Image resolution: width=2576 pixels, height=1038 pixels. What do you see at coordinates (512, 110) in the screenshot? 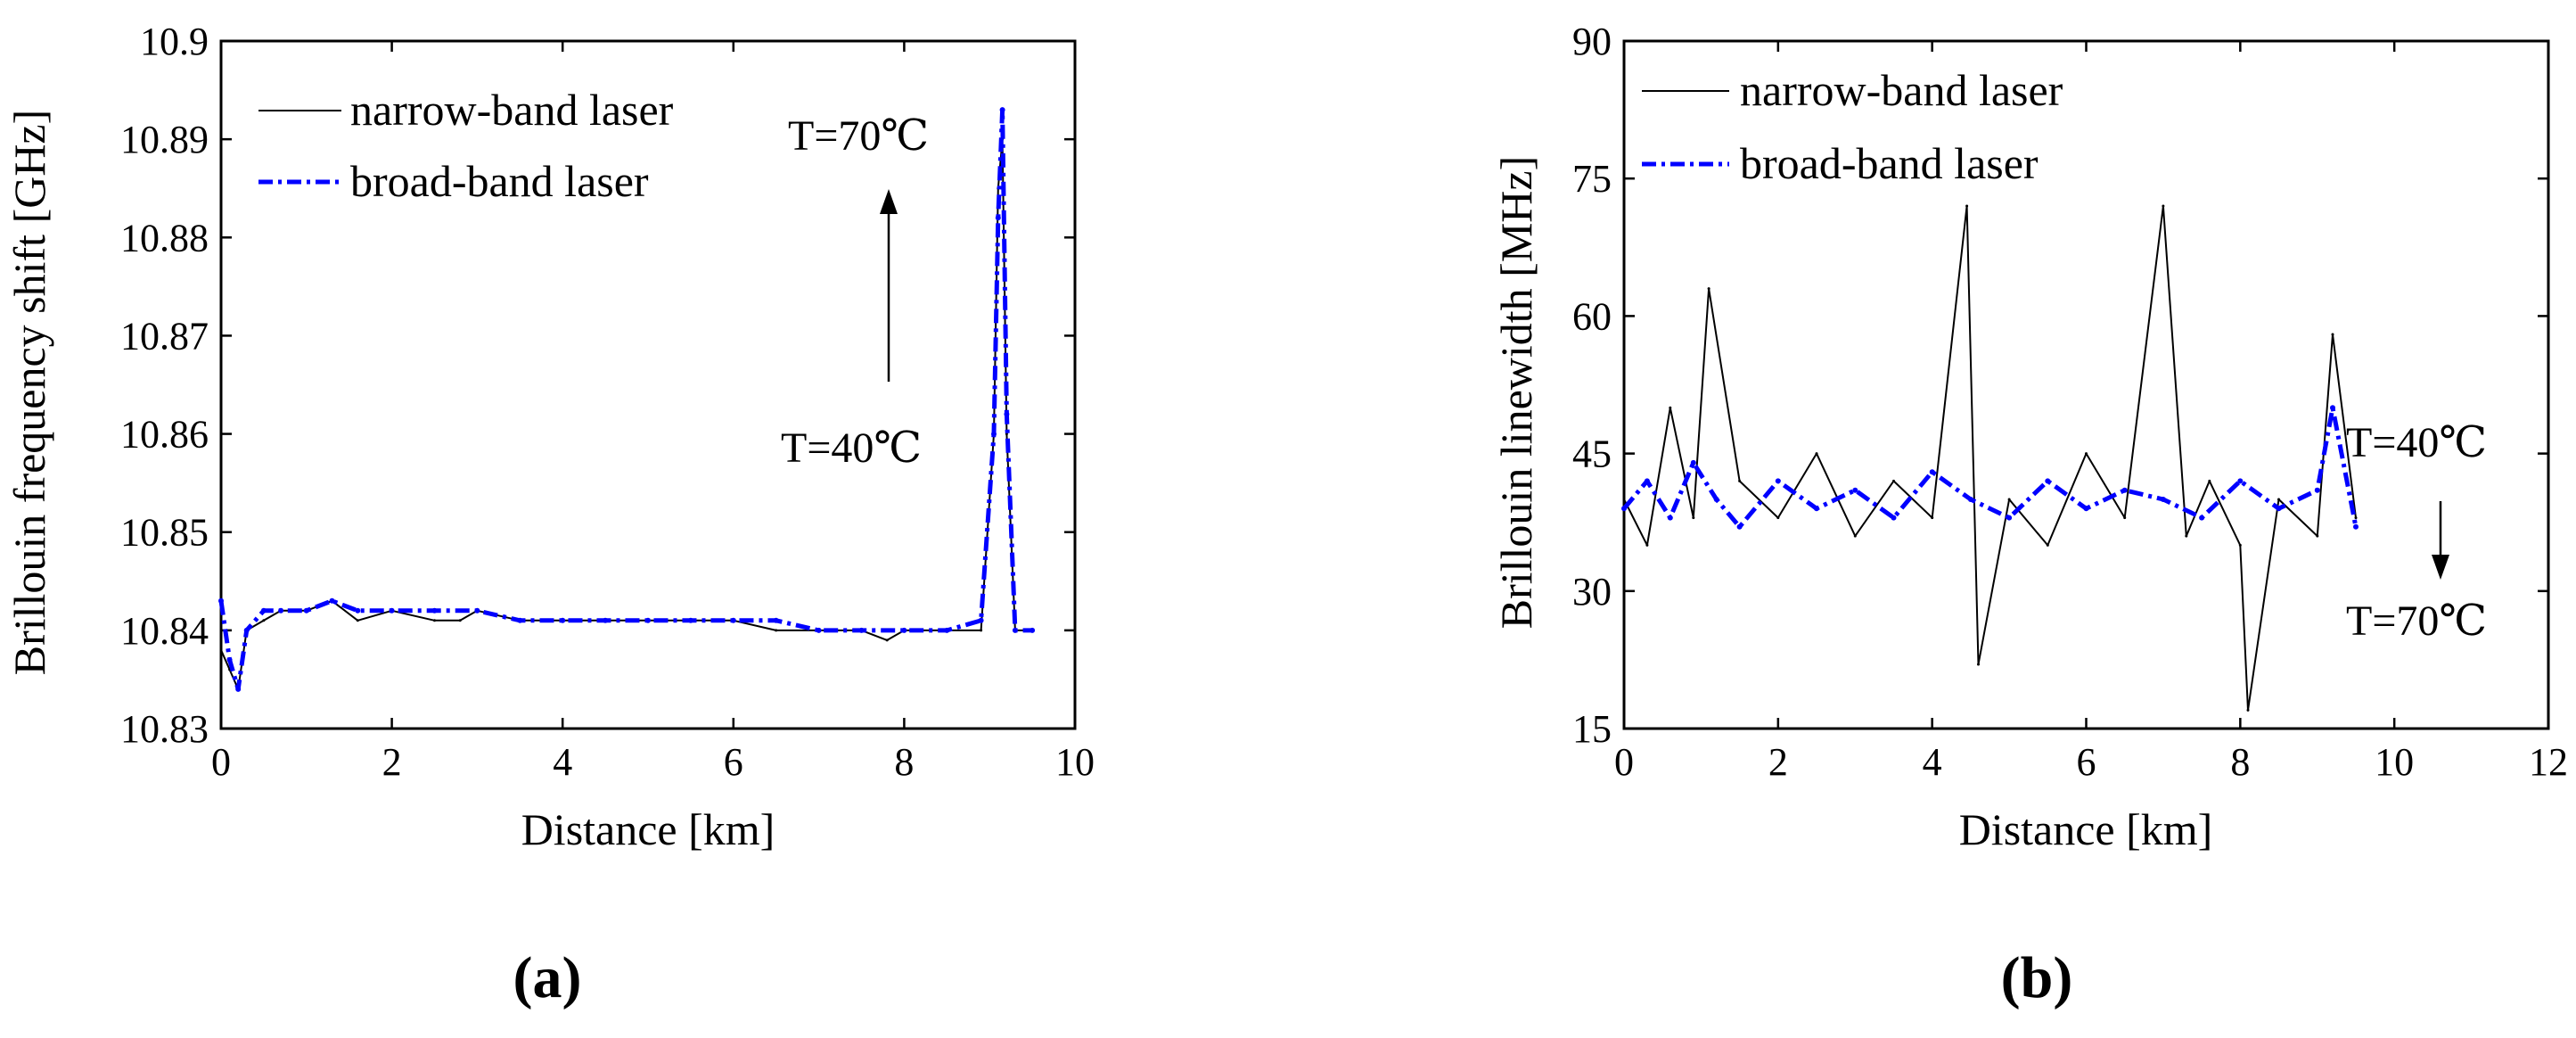
I see `chart-a-legend-narrow-label: narrow-band laser` at bounding box center [512, 110].